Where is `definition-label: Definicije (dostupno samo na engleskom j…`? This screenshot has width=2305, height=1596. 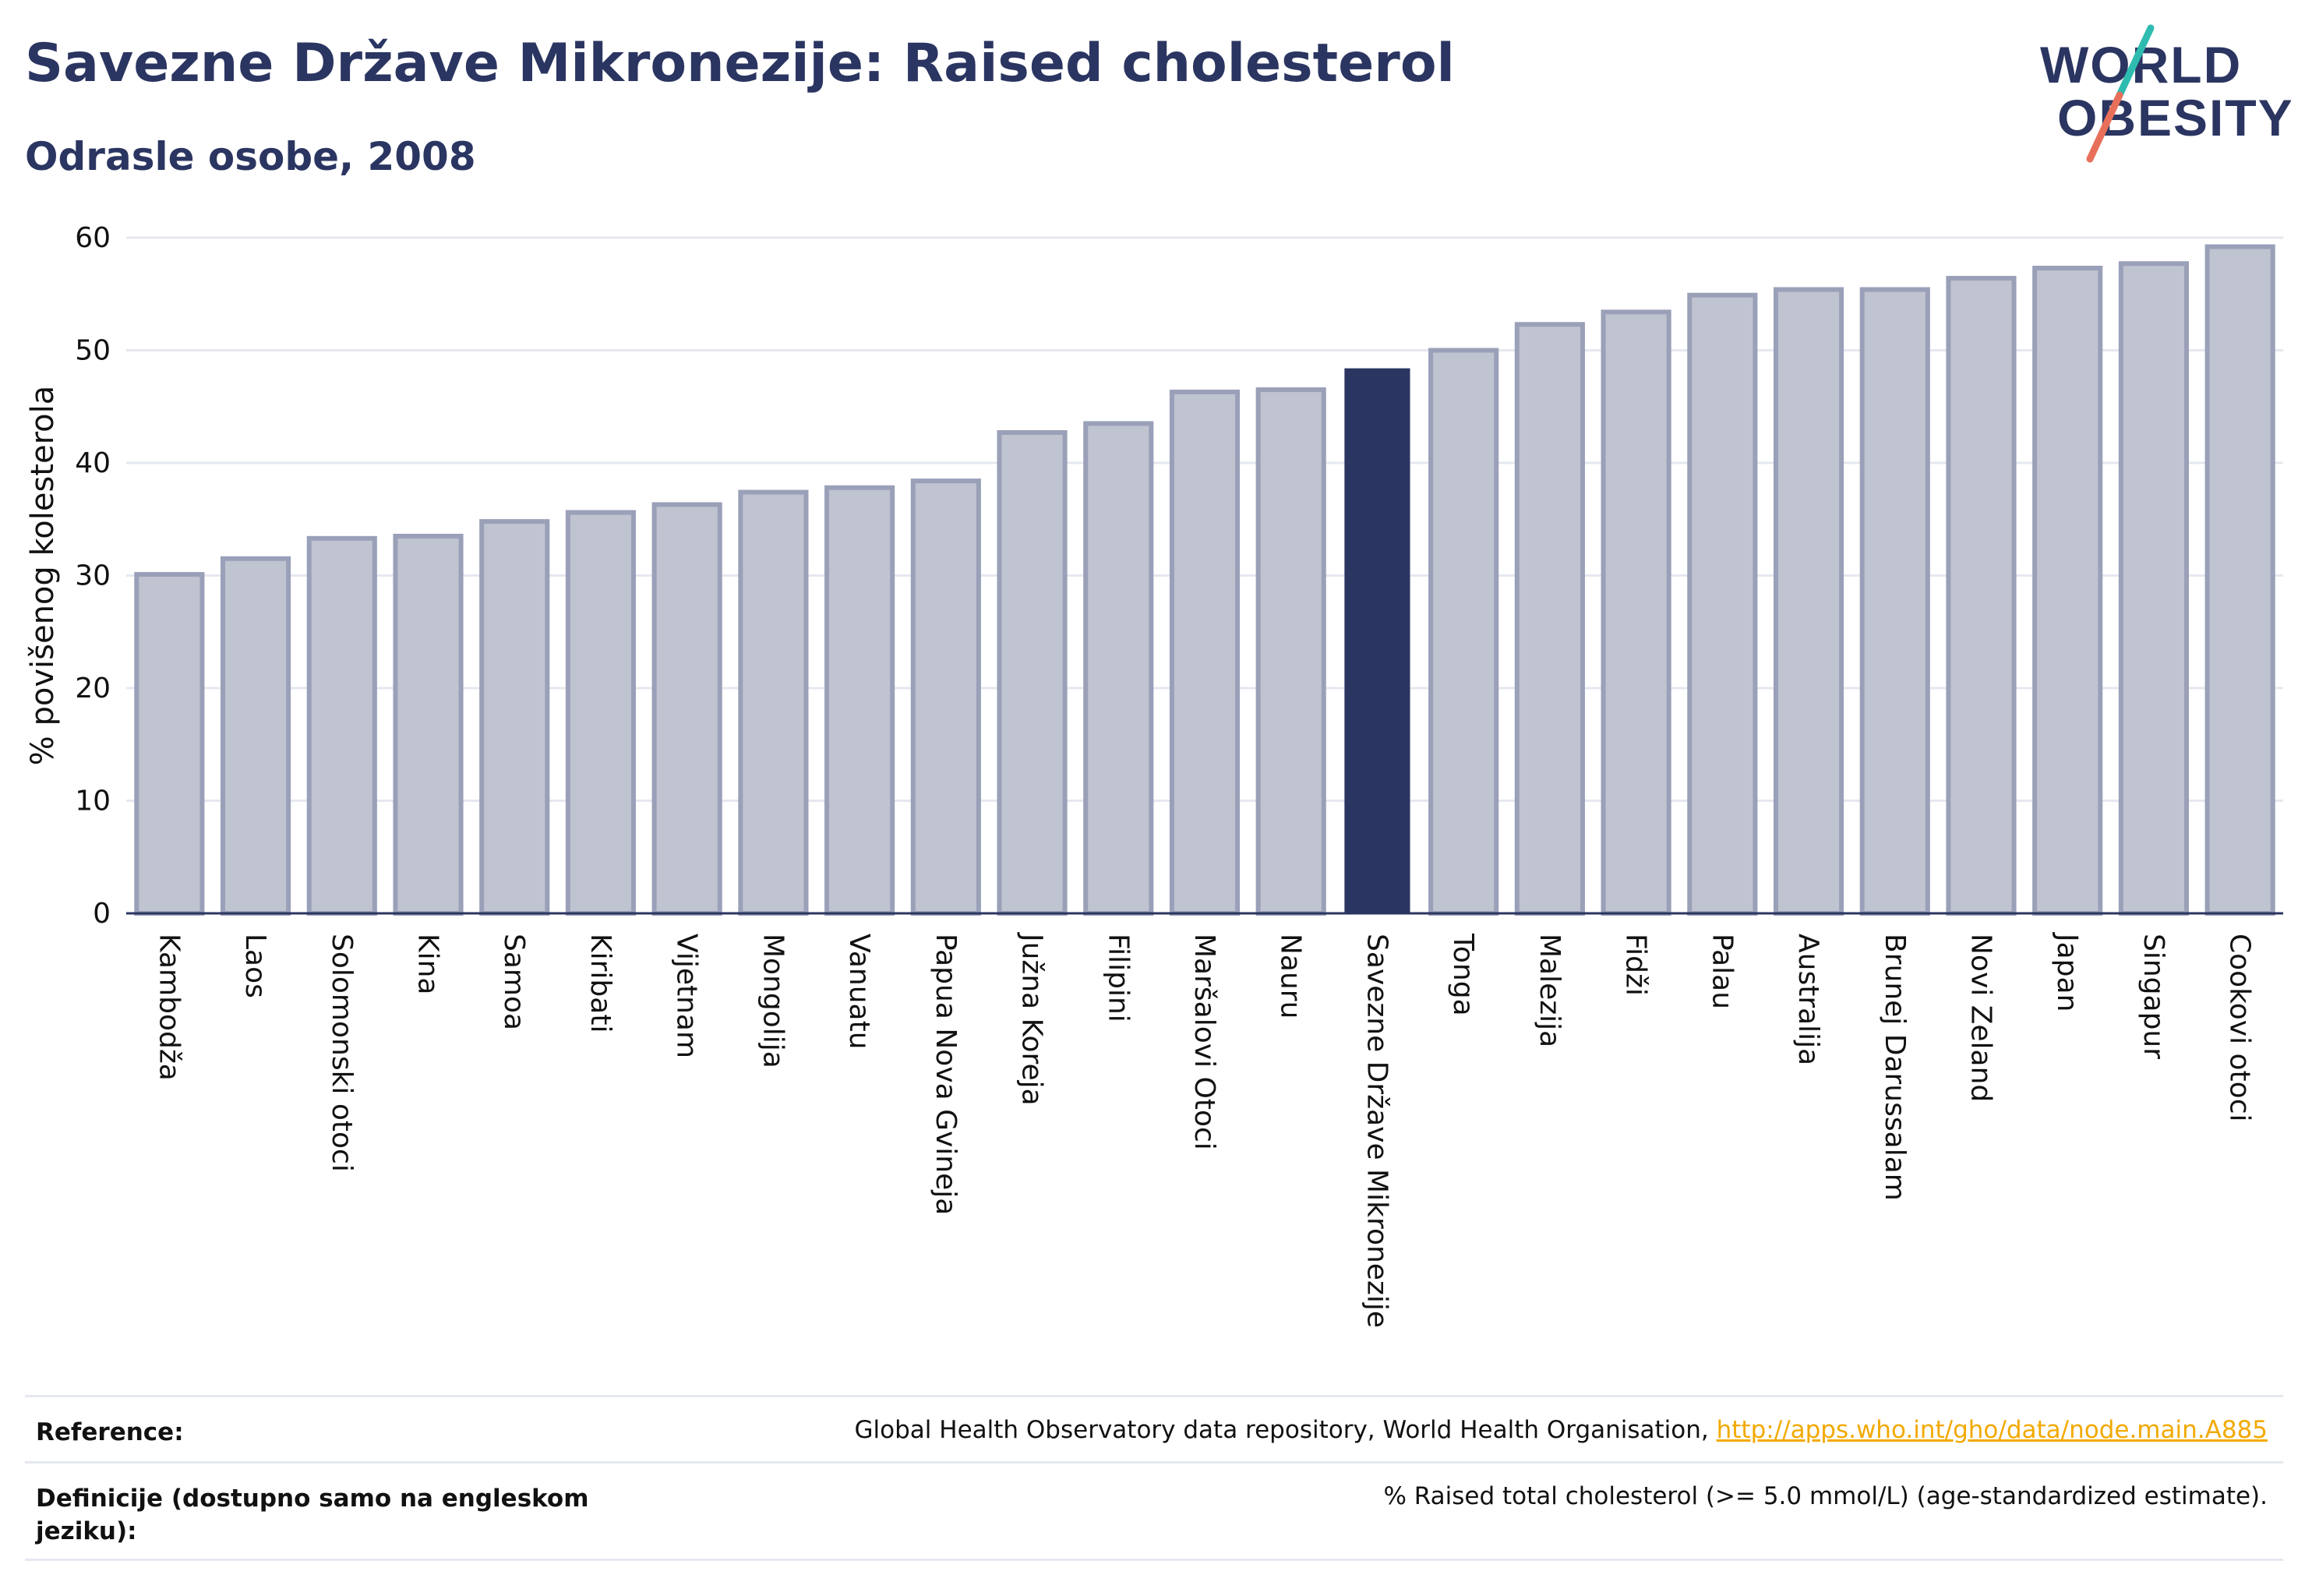
definition-label: Definicije (dostupno samo na engleskom j… is located at coordinates (312, 1515).